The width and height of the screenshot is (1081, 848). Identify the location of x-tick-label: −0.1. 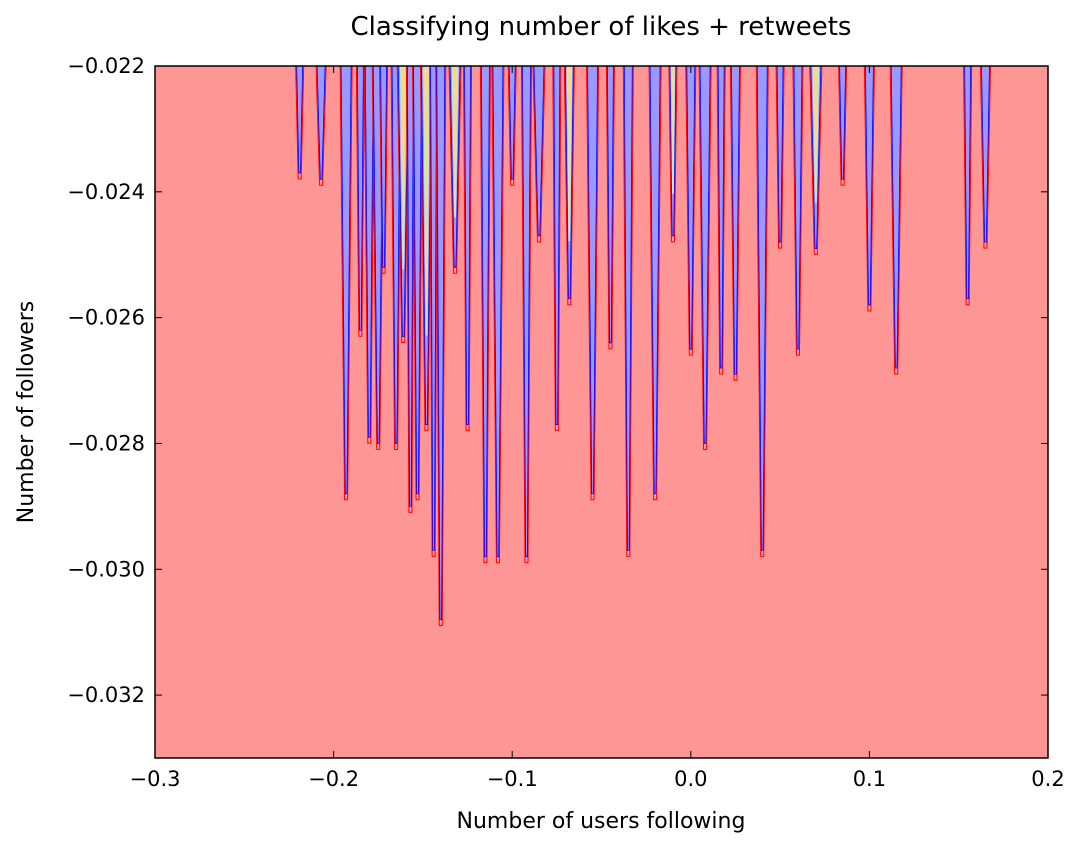
(512, 779).